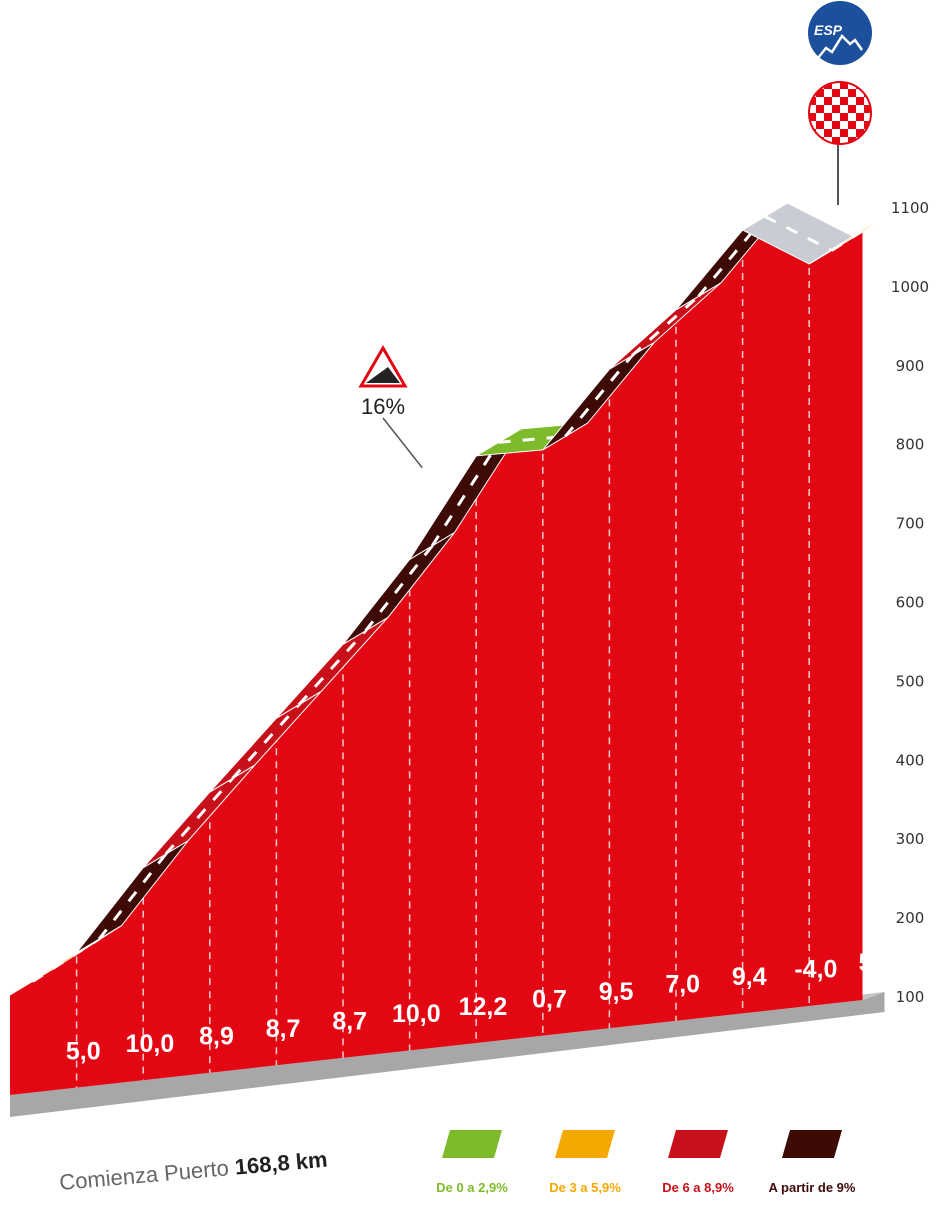 Image resolution: width=940 pixels, height=1205 pixels. What do you see at coordinates (749, 977) in the screenshot?
I see `gradient-label: 9,4` at bounding box center [749, 977].